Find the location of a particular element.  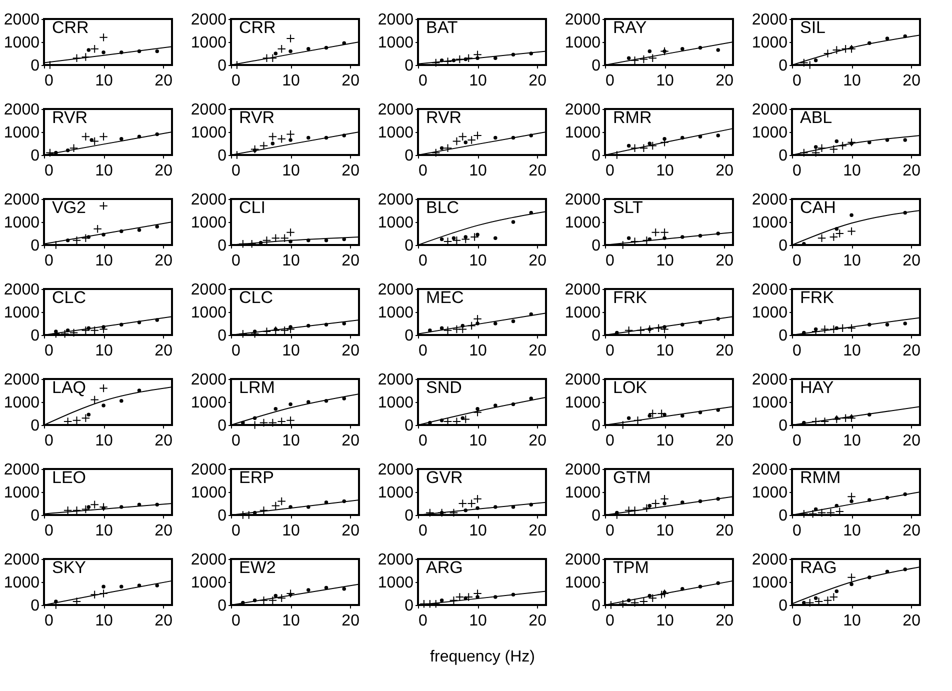

chart-title: ARG is located at coordinates (444, 567).